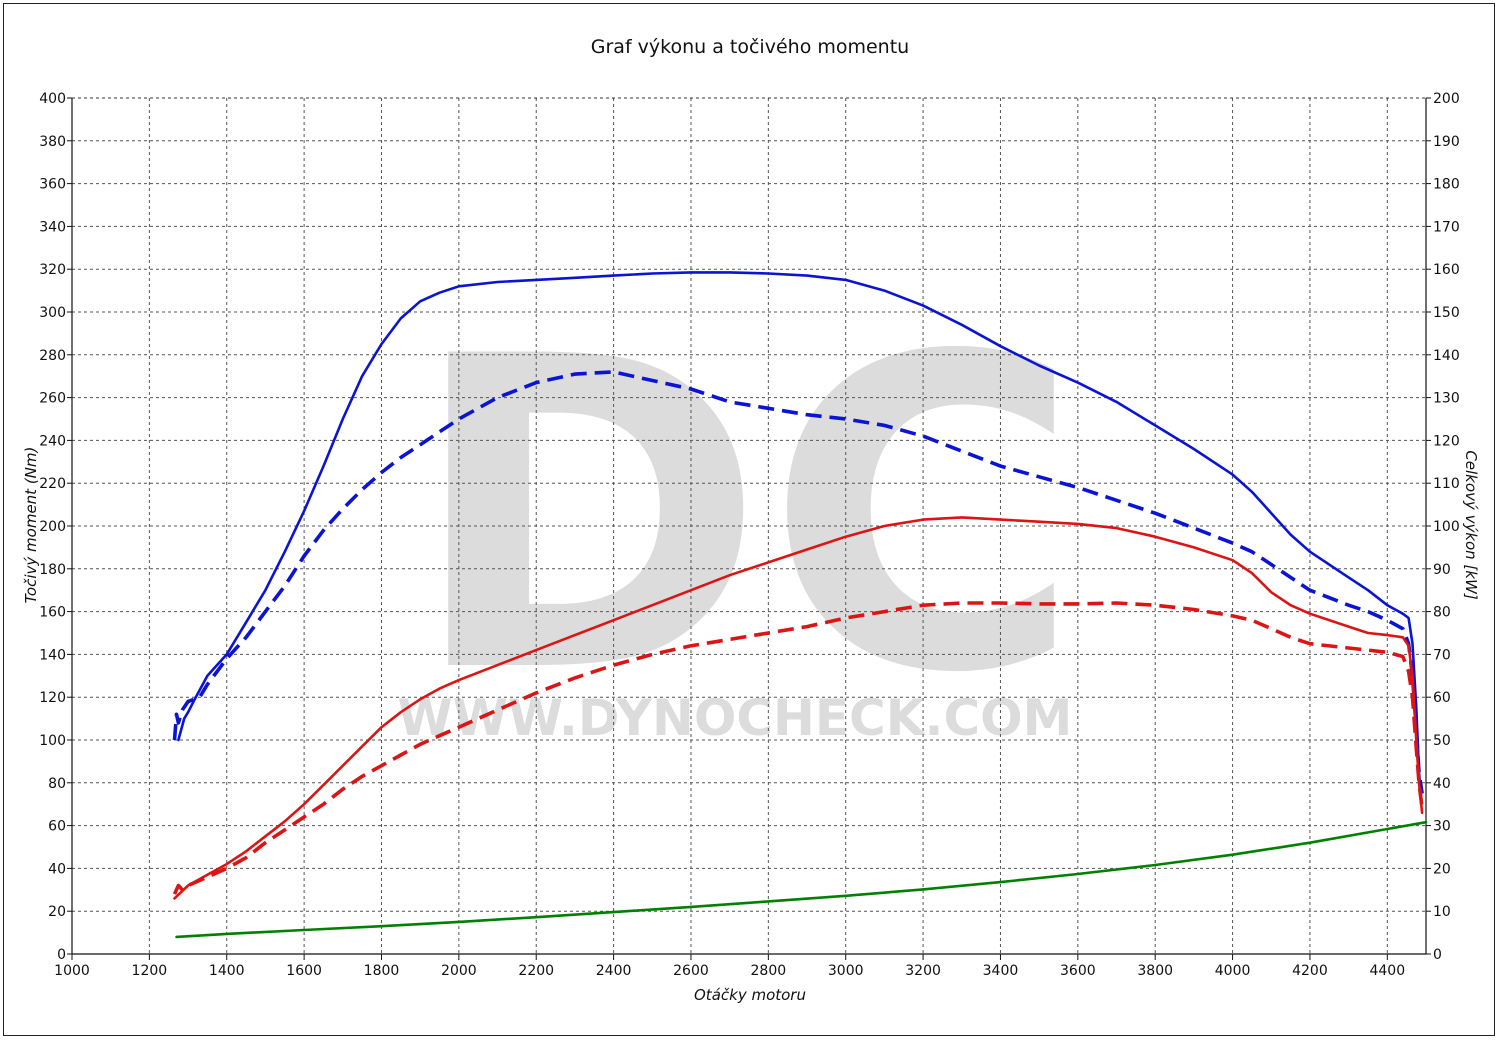 The width and height of the screenshot is (1500, 1041). What do you see at coordinates (52, 99) in the screenshot?
I see `y-left-tick-label: 400` at bounding box center [52, 99].